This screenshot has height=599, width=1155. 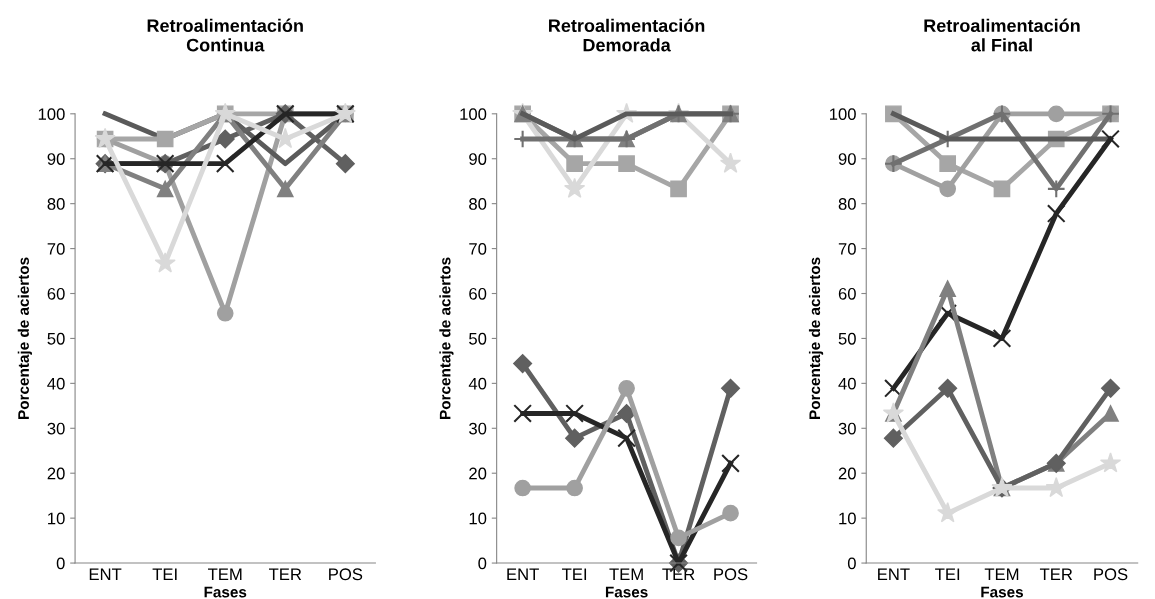 I want to click on chart-title: Retroalimentación Continua, so click(x=225, y=35).